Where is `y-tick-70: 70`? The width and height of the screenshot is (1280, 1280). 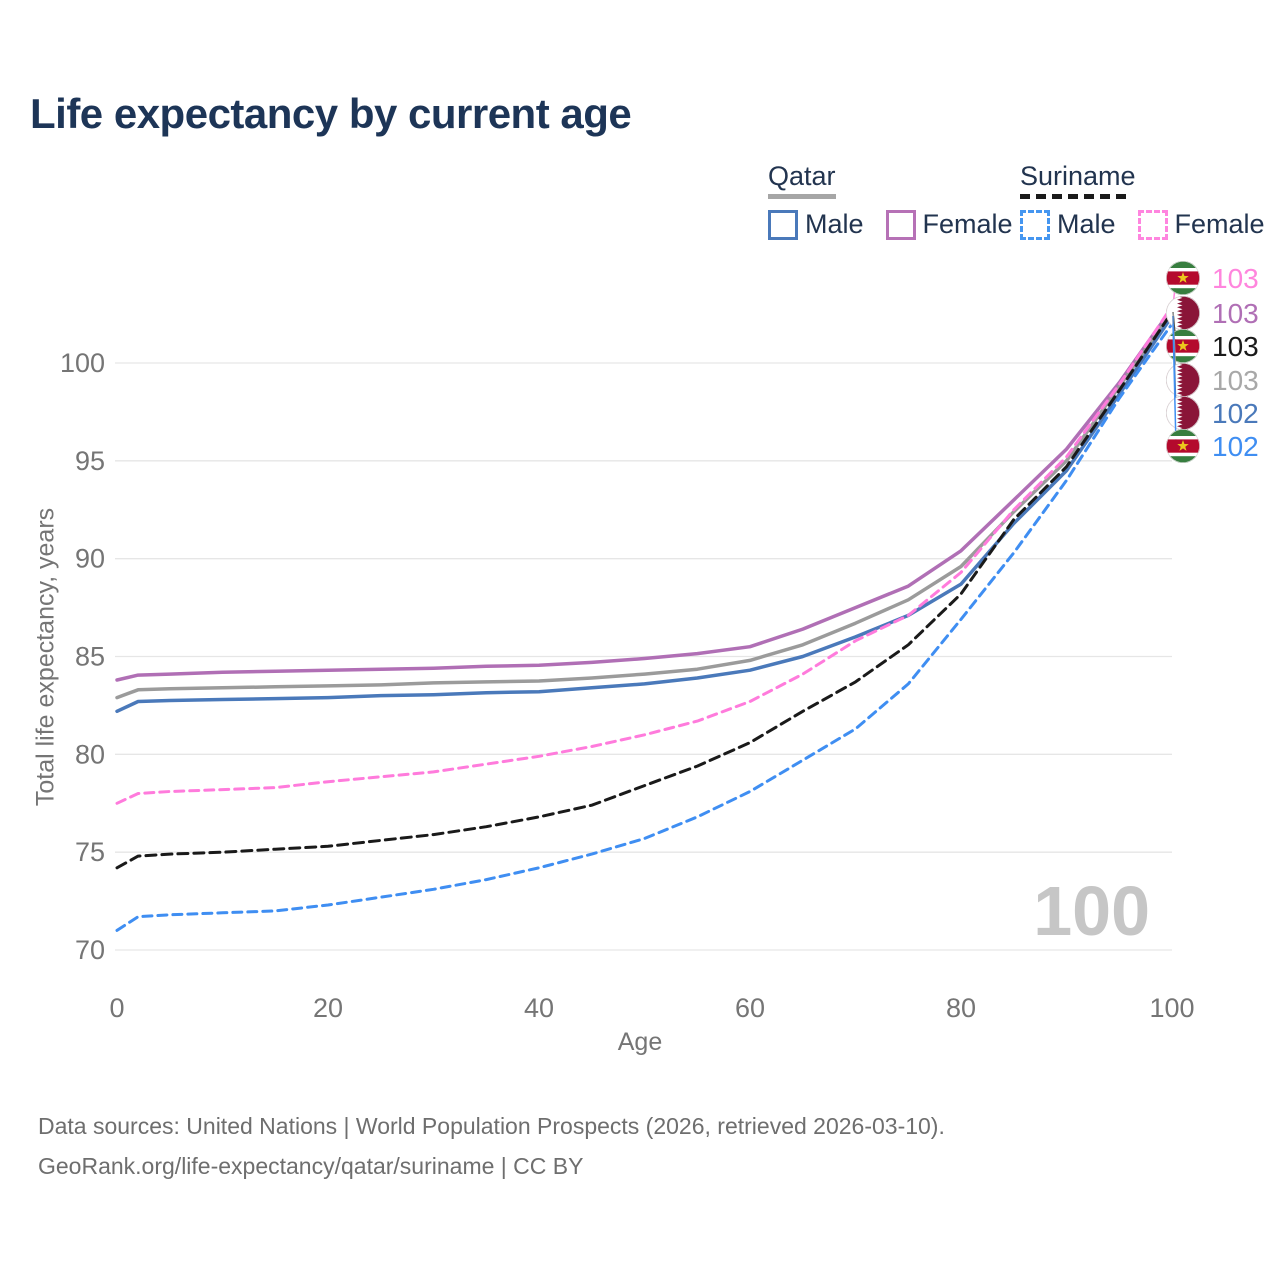
y-tick-70: 70 is located at coordinates (90, 950).